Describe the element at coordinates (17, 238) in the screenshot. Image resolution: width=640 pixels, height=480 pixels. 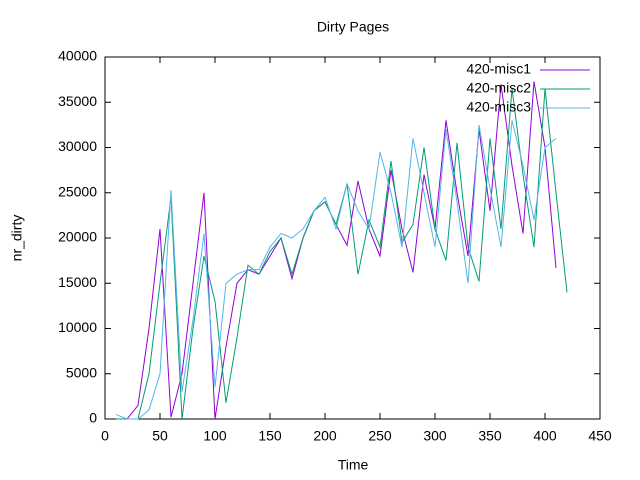
I see `y-axis-label: nr_dirty` at that location.